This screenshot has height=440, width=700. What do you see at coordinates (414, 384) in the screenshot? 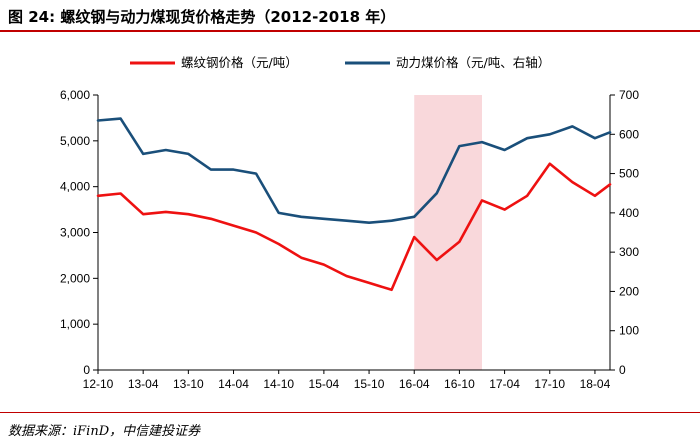
I see `x-tick-label: 16-04` at bounding box center [414, 384].